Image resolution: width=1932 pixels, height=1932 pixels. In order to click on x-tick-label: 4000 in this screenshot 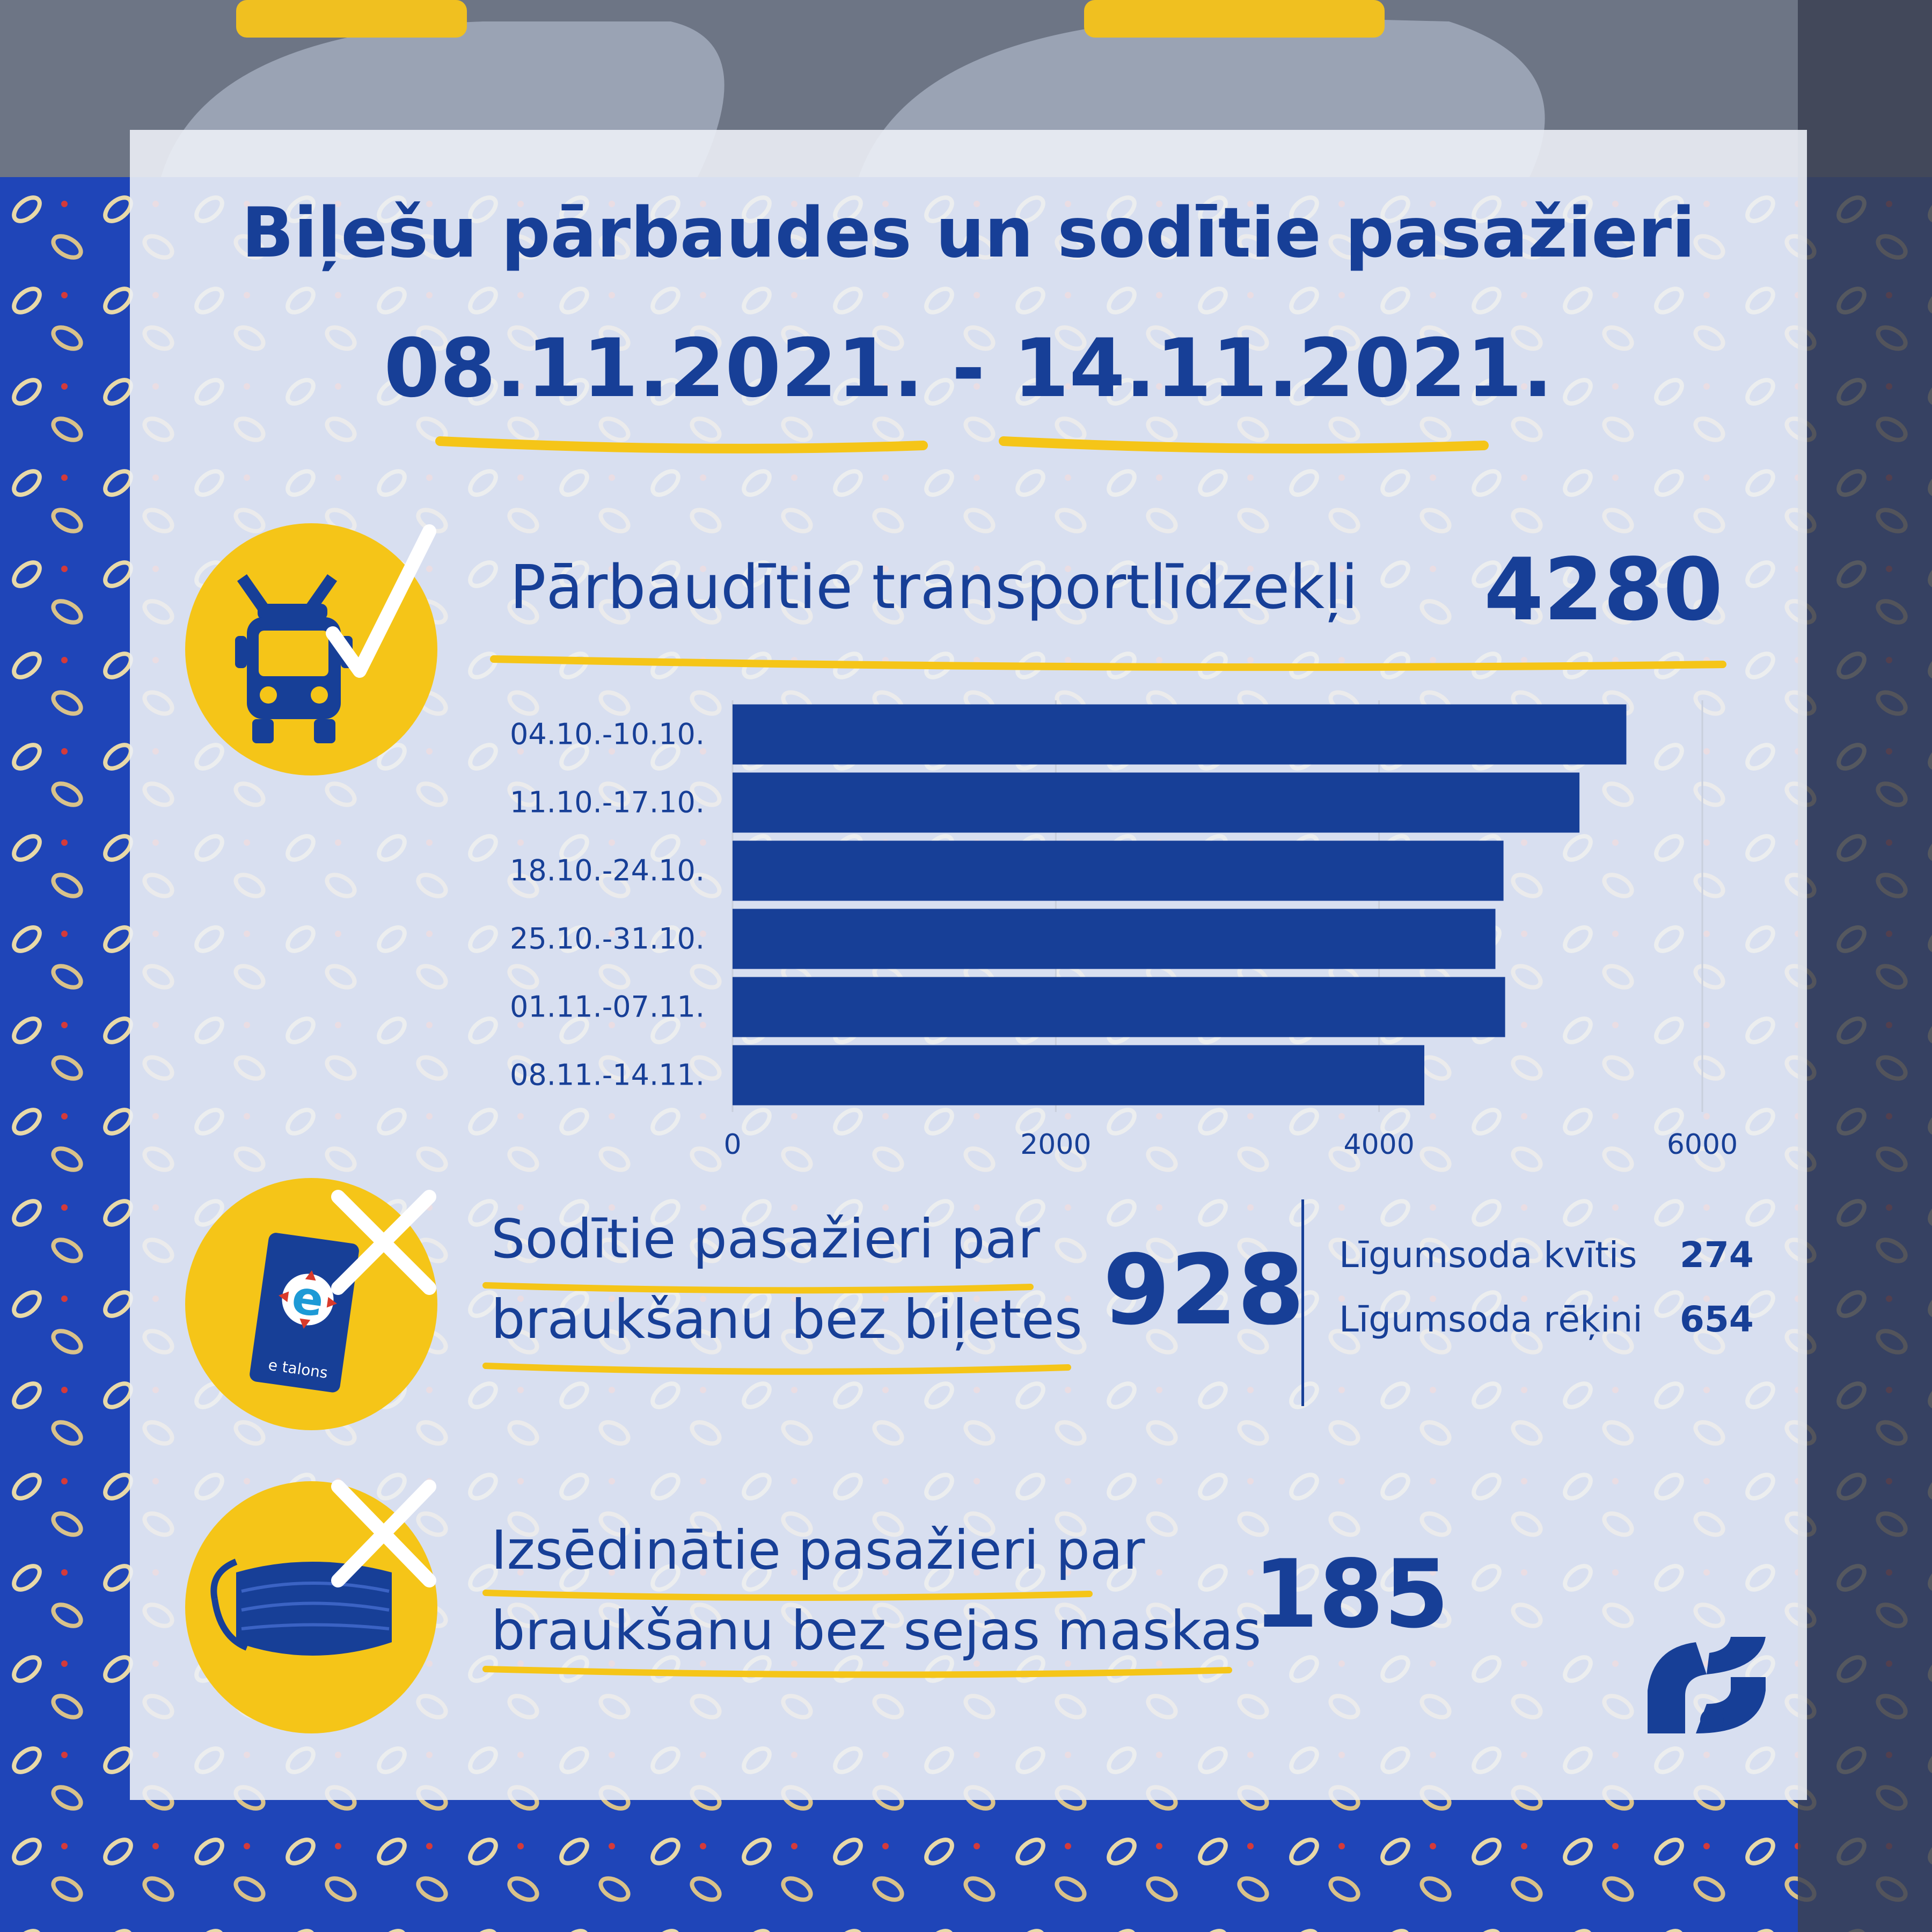, I will do `click(1378, 1145)`.